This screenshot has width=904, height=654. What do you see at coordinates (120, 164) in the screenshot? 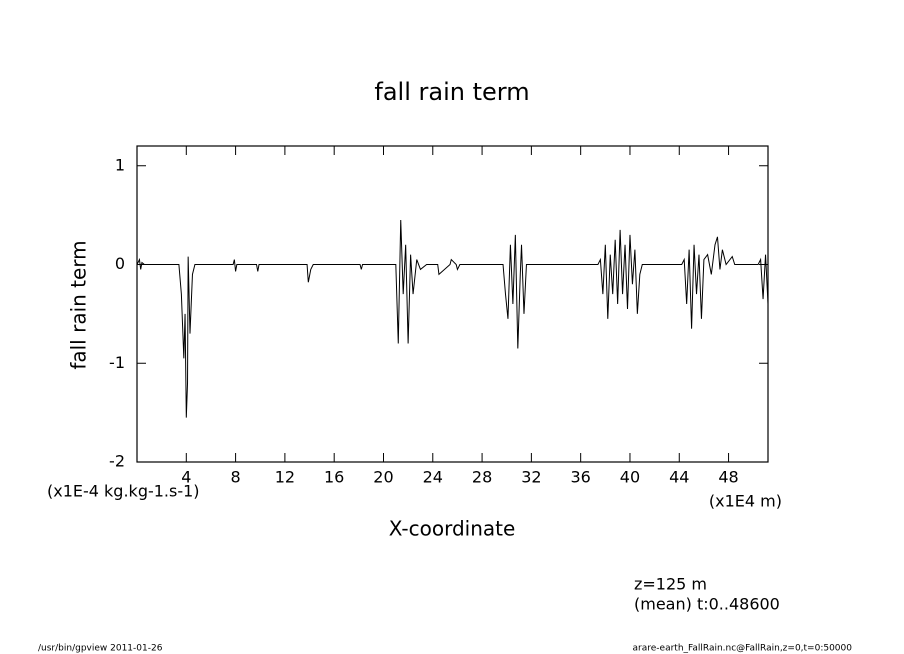
I see `y-tick-label: 1` at bounding box center [120, 164].